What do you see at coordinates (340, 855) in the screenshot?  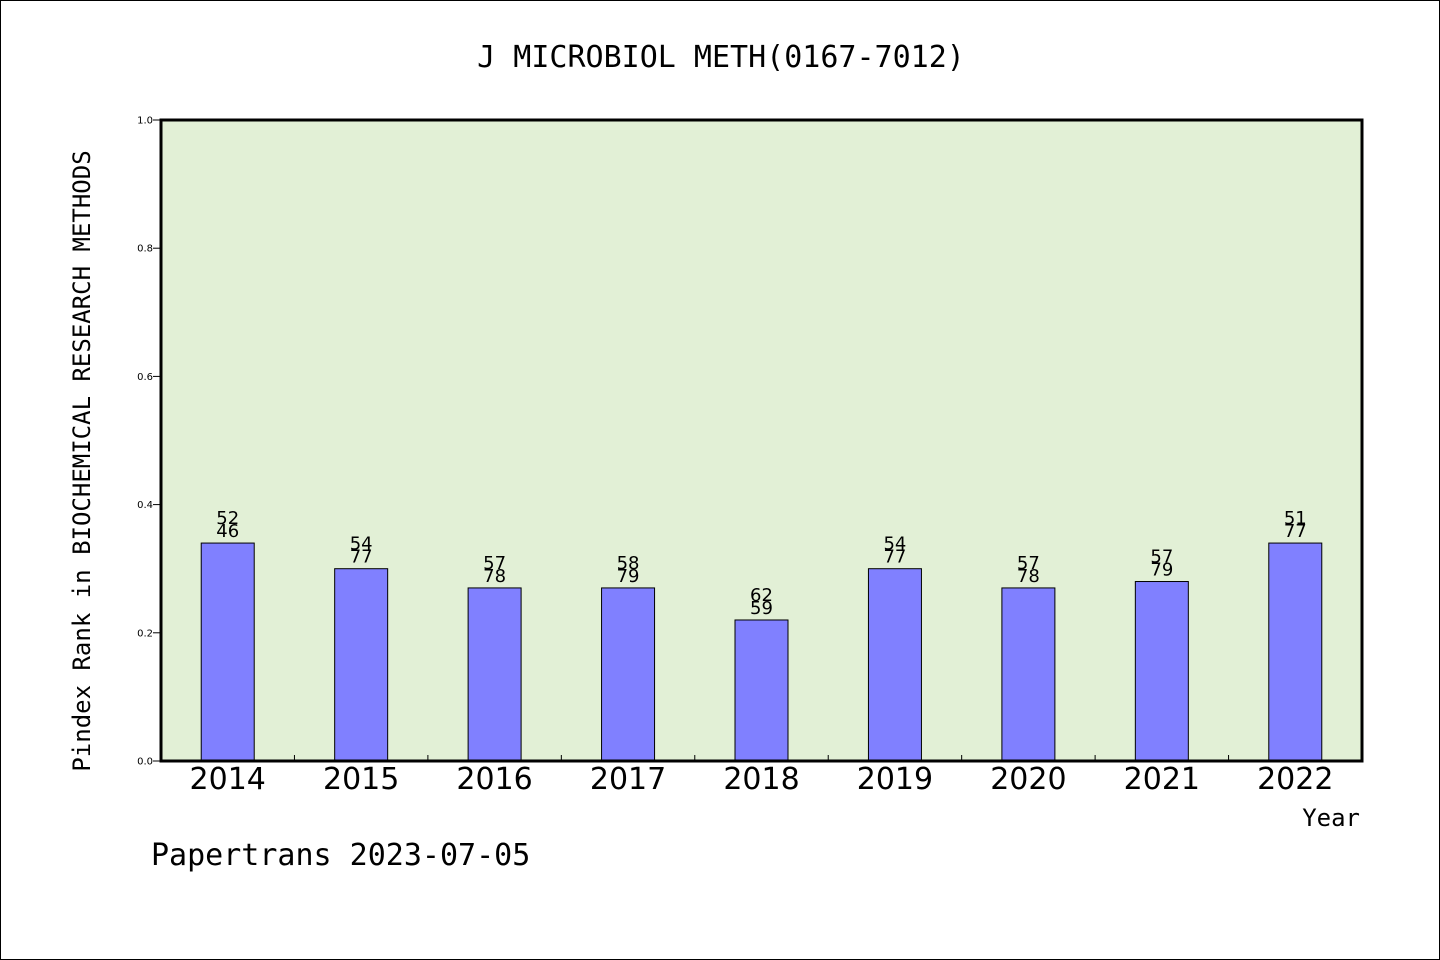 I see `footer-credit: Papertrans 2023-07-05` at bounding box center [340, 855].